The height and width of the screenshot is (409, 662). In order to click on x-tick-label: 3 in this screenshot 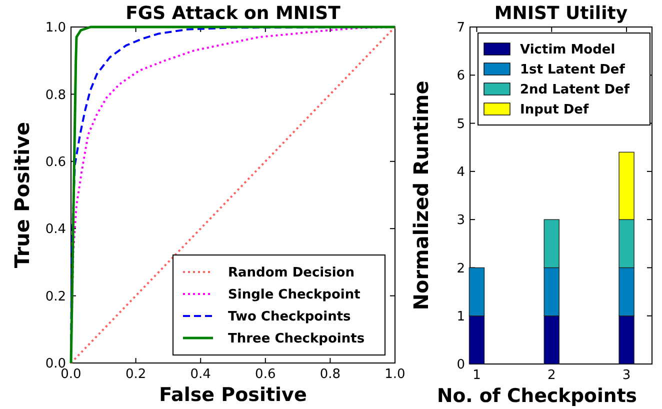, I will do `click(626, 375)`.